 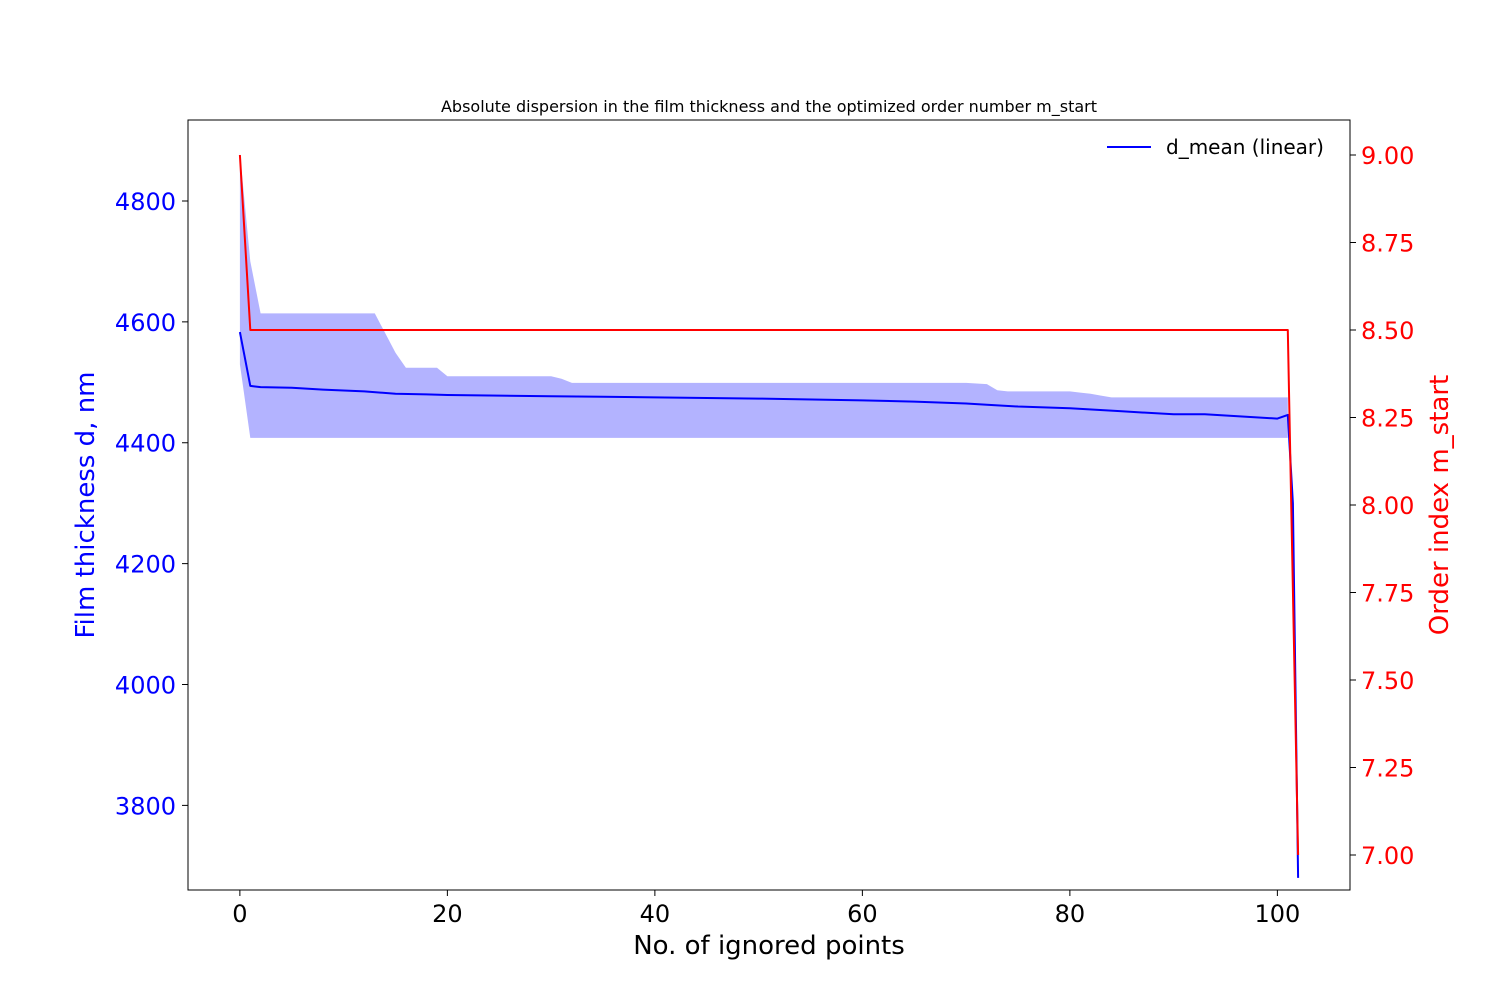 What do you see at coordinates (862, 914) in the screenshot?
I see `x-tick-label: 60` at bounding box center [862, 914].